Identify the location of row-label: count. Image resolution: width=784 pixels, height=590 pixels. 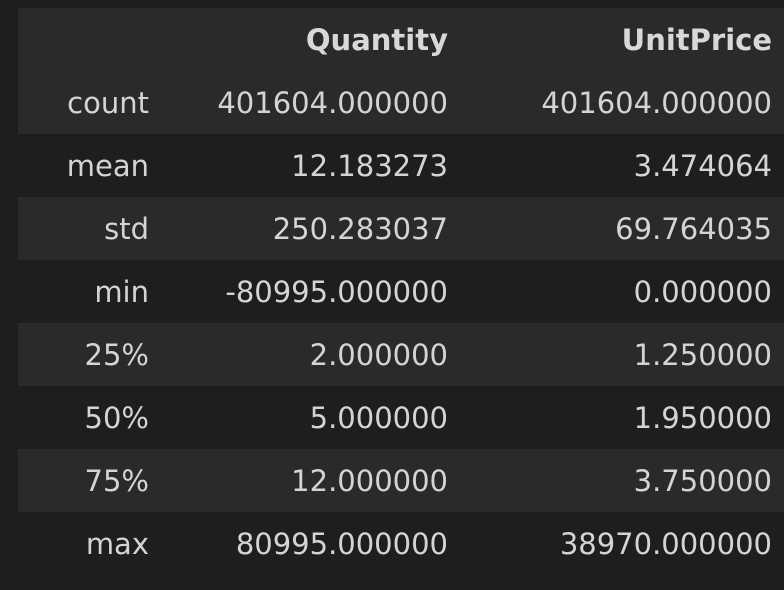
(108, 102).